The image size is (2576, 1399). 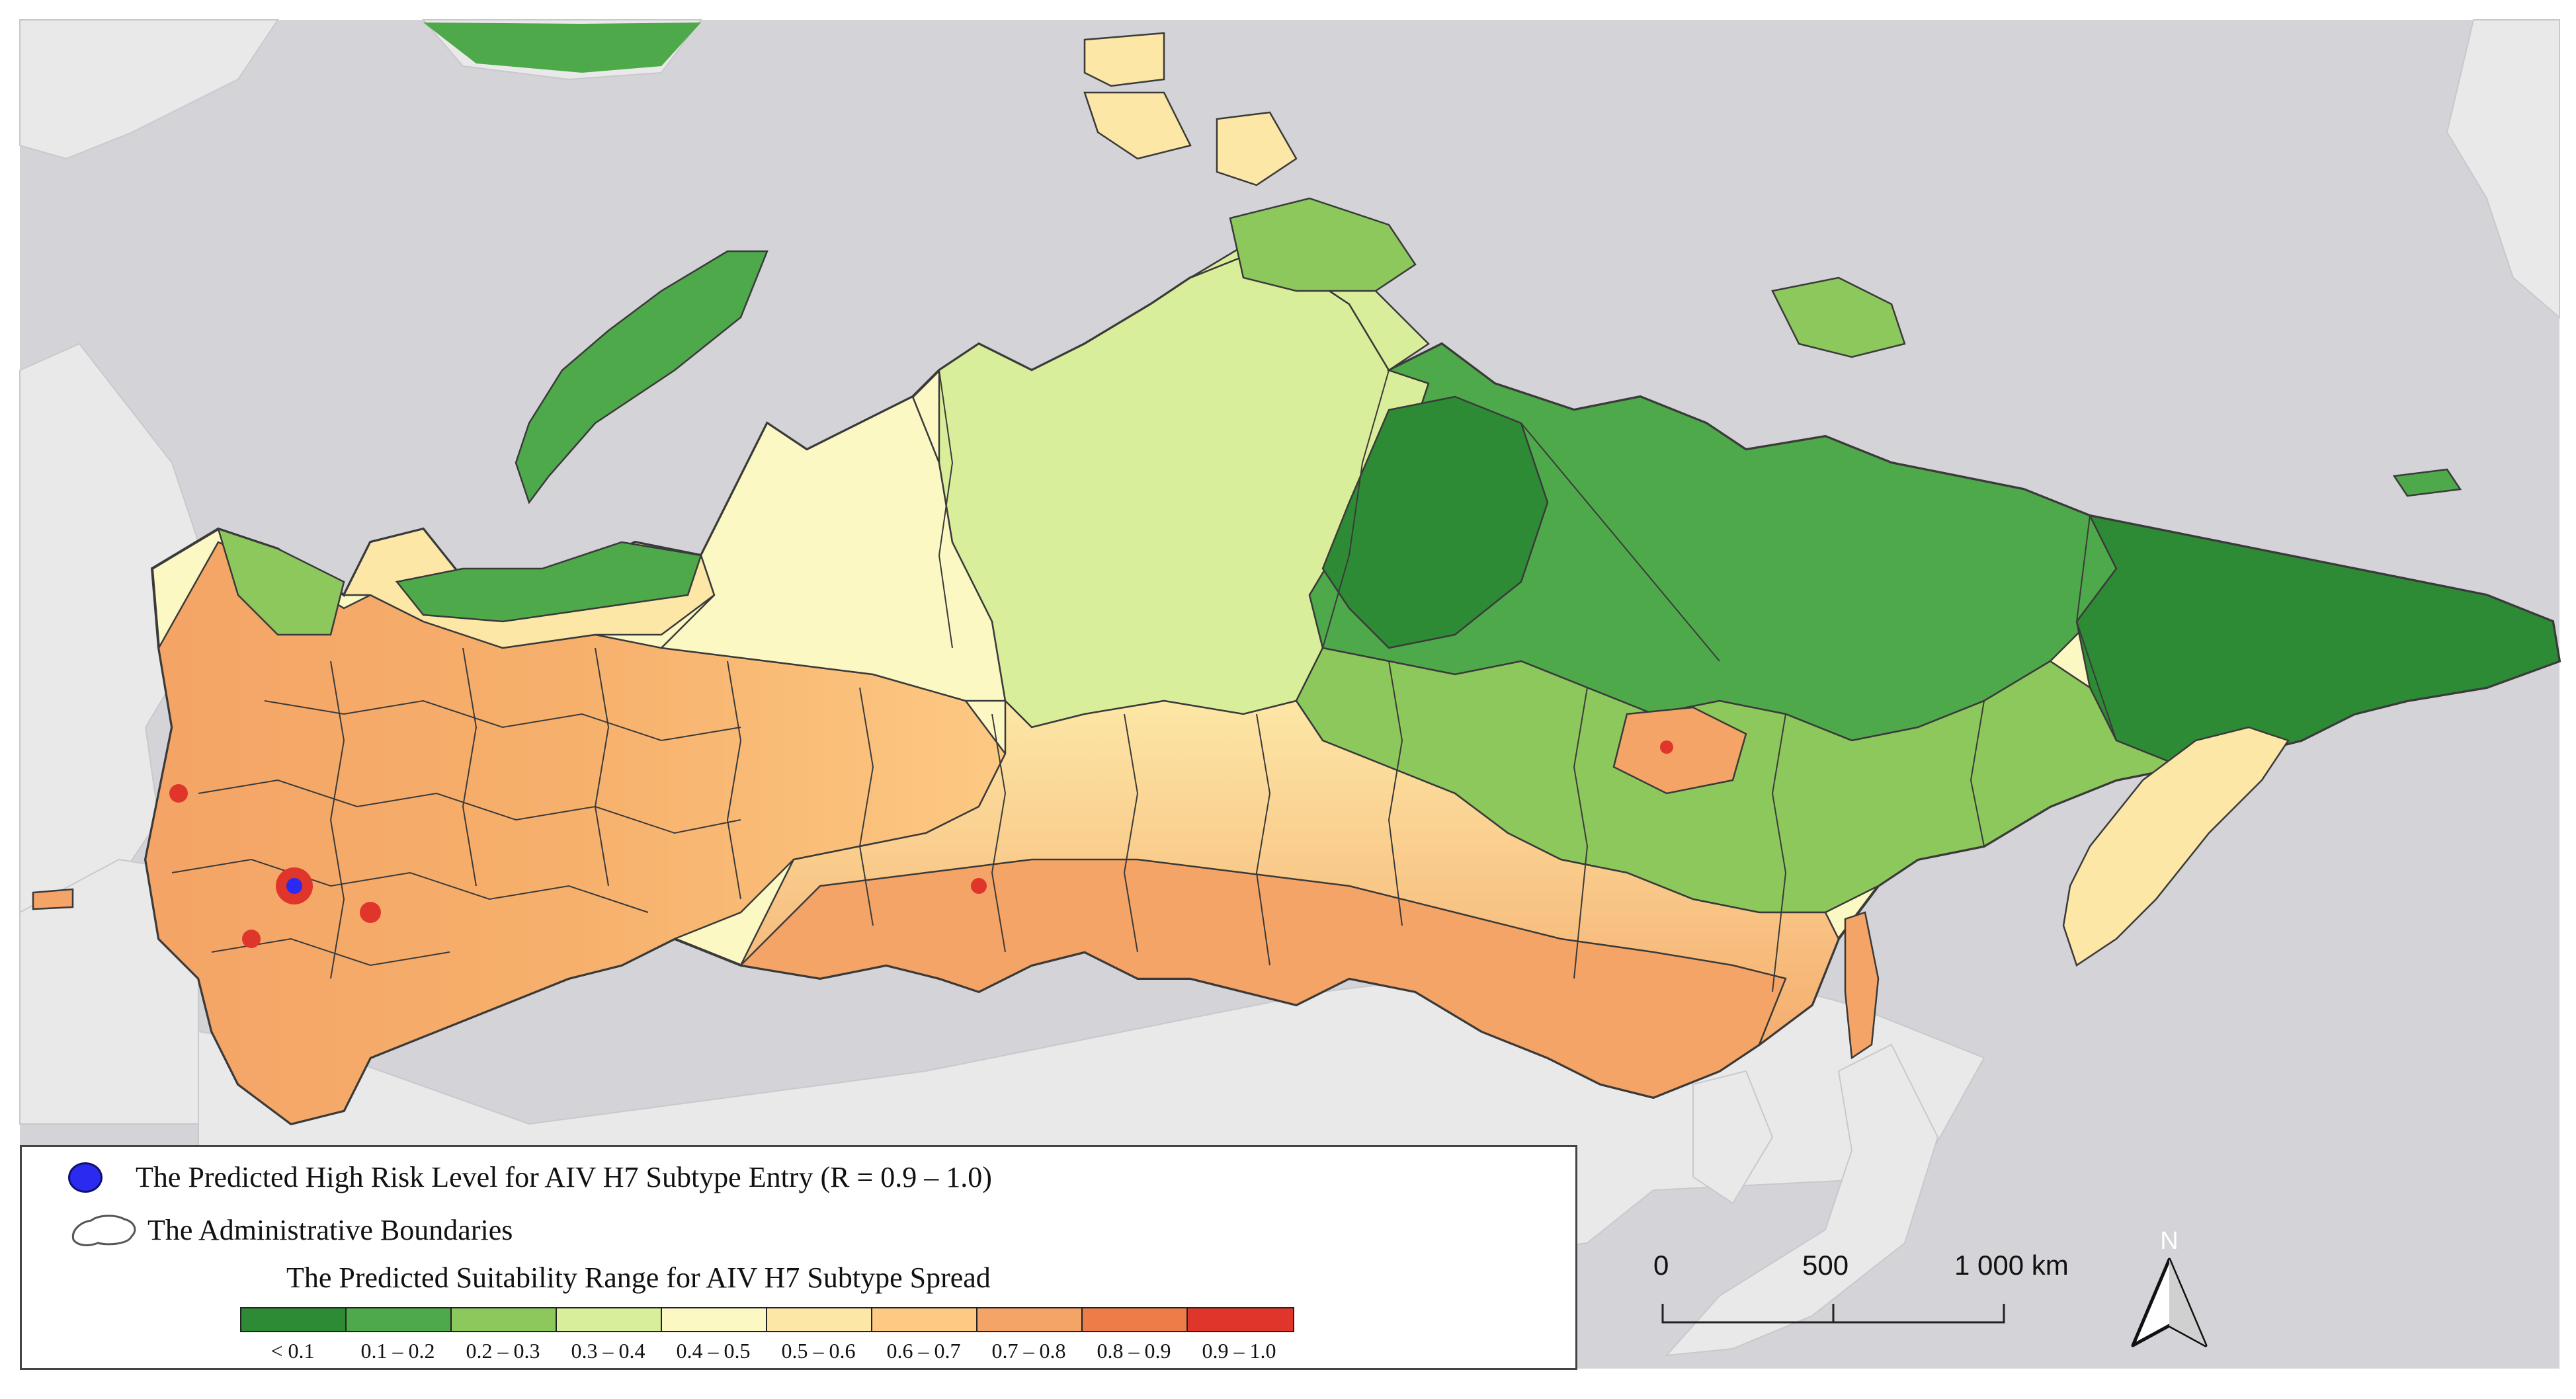 I want to click on legend-class-label-4: 0.4 – 0.5, so click(x=713, y=1351).